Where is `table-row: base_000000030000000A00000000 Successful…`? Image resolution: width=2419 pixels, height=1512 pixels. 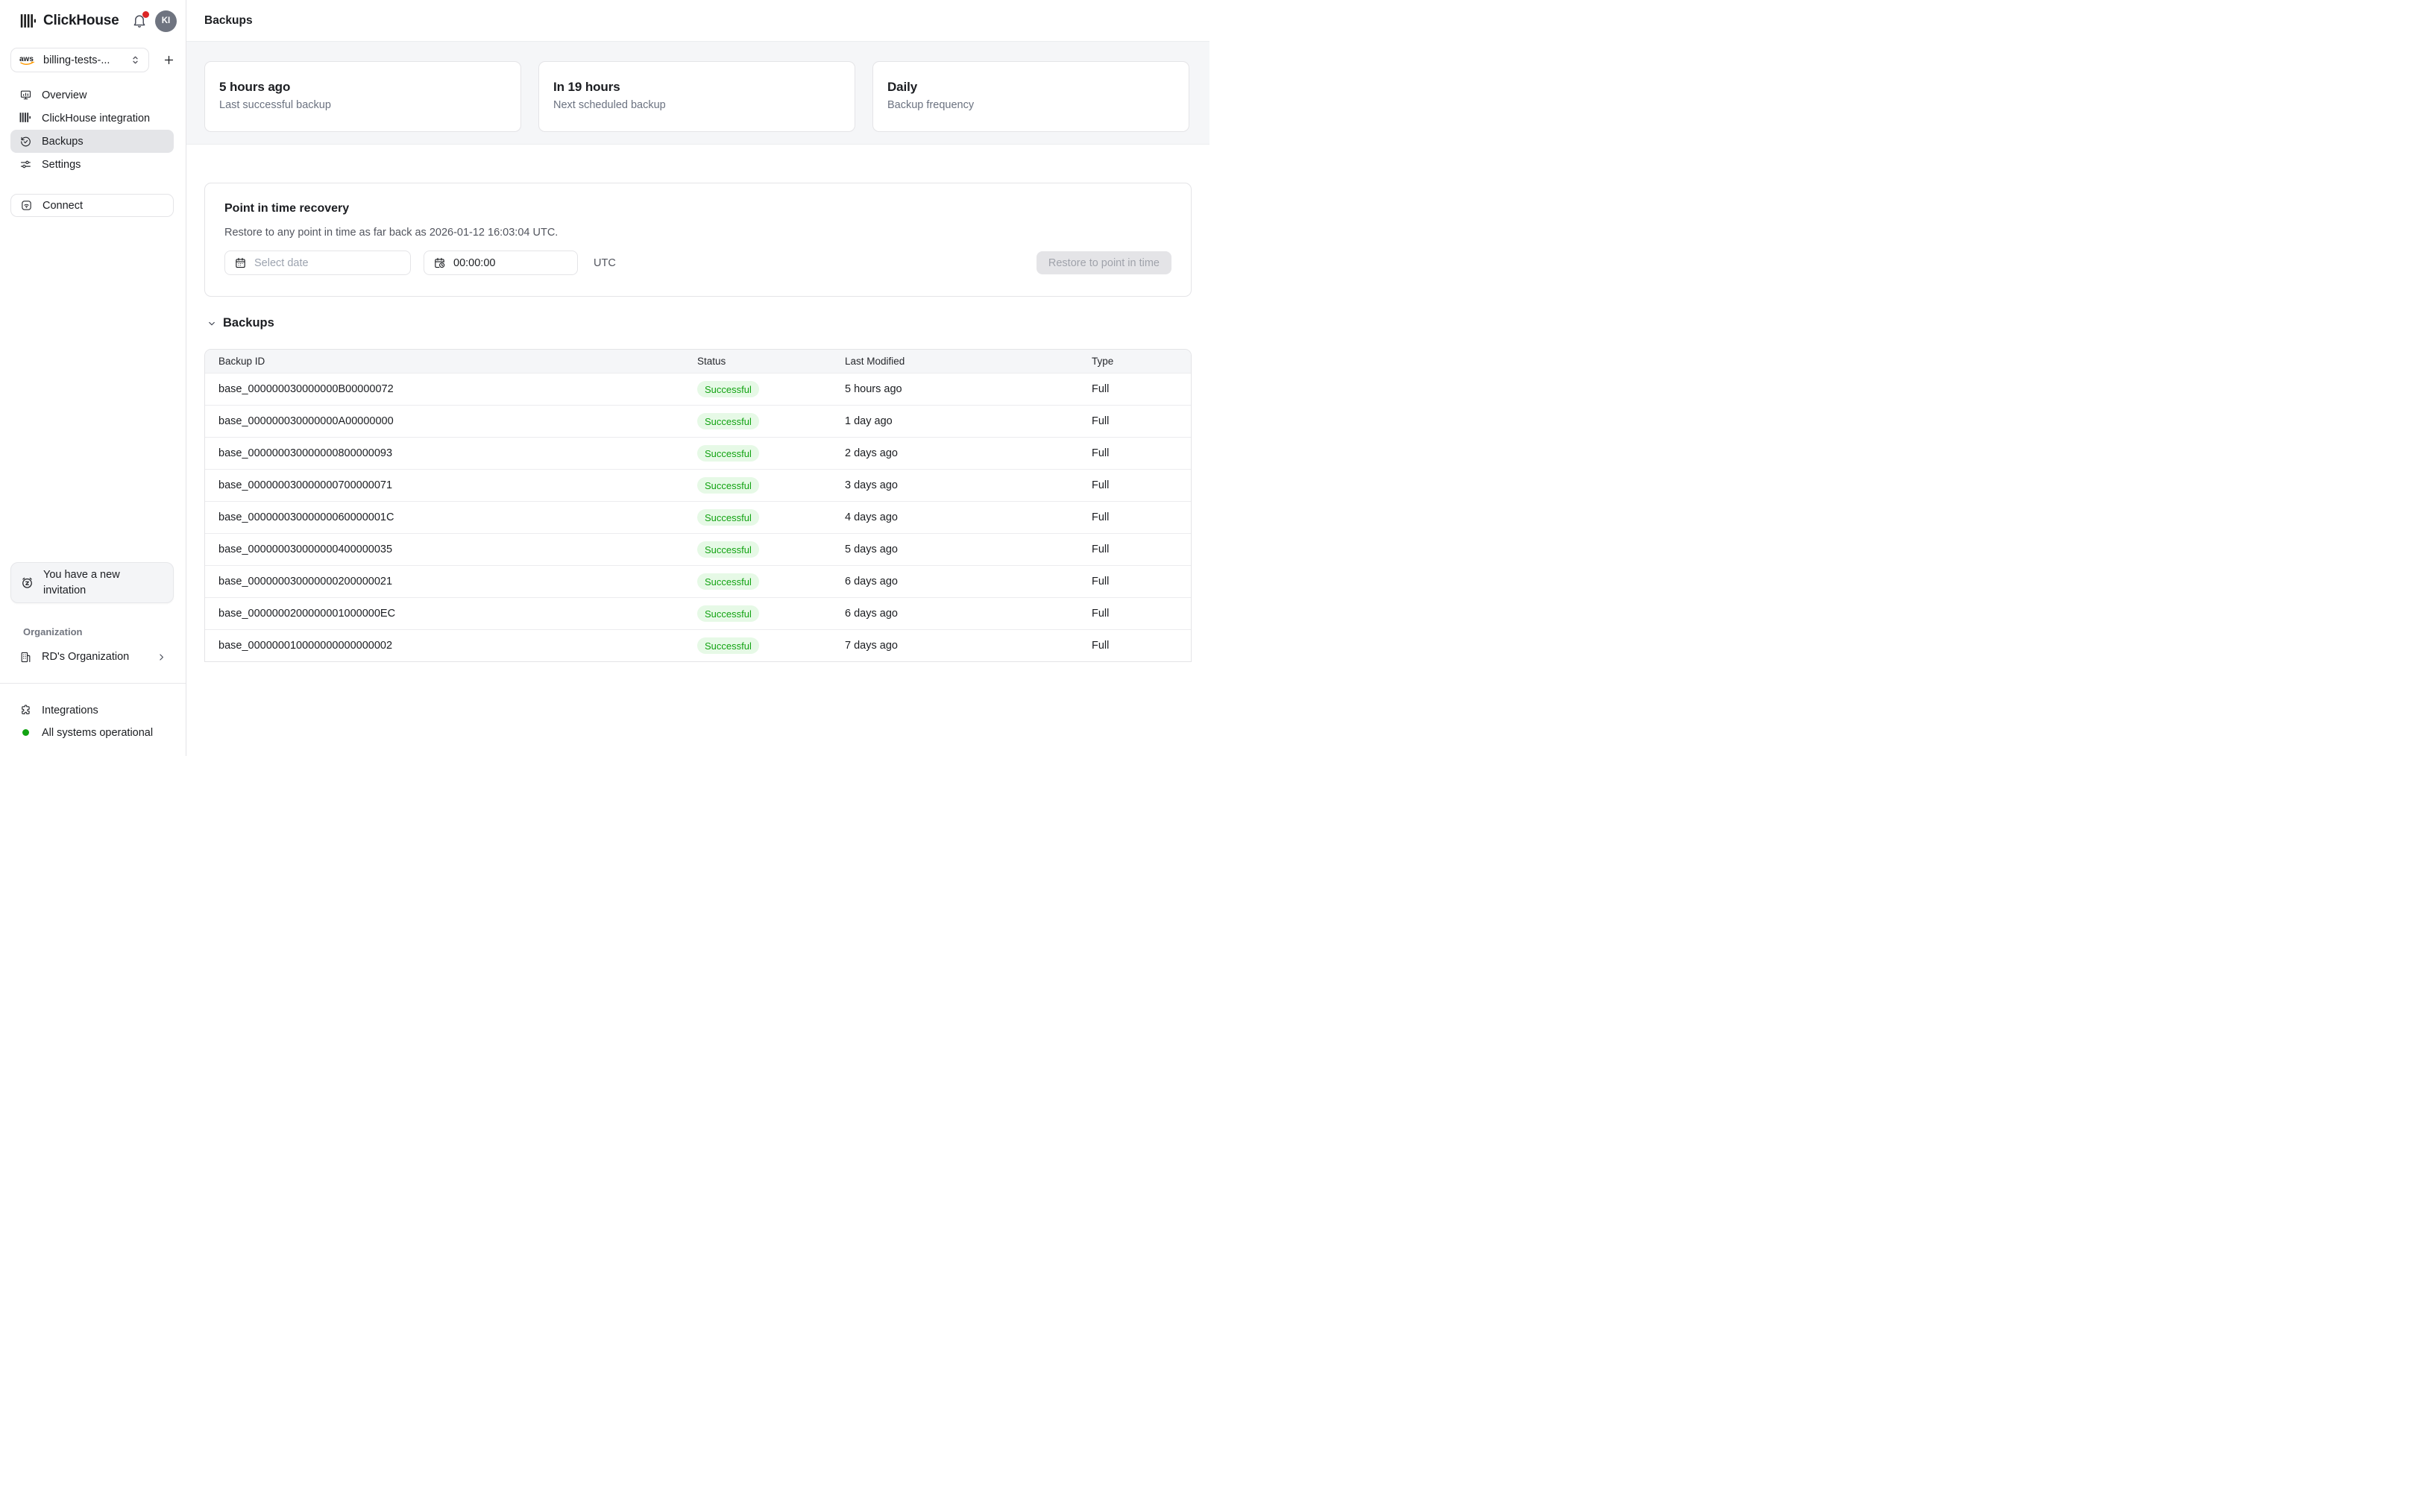 table-row: base_000000030000000A00000000 Successful… is located at coordinates (698, 421).